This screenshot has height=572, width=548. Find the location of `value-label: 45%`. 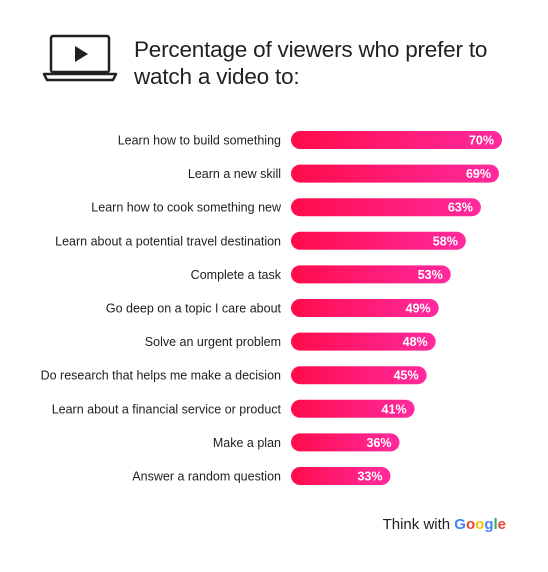

value-label: 45% is located at coordinates (406, 376).